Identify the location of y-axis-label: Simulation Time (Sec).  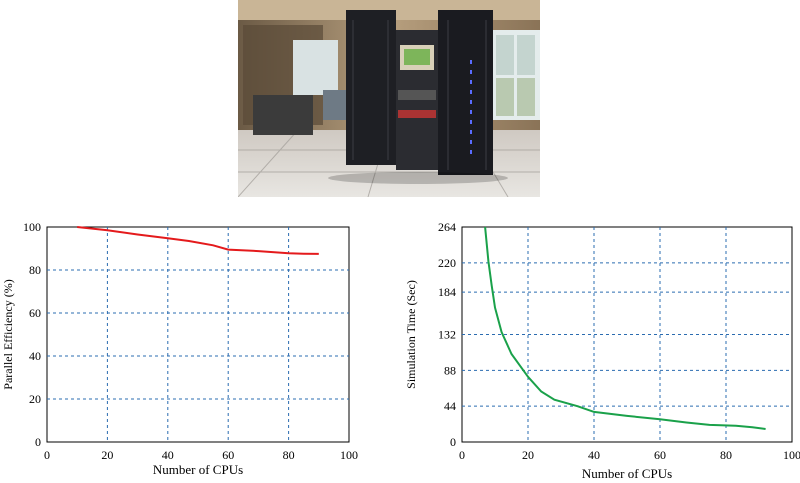
(411, 334).